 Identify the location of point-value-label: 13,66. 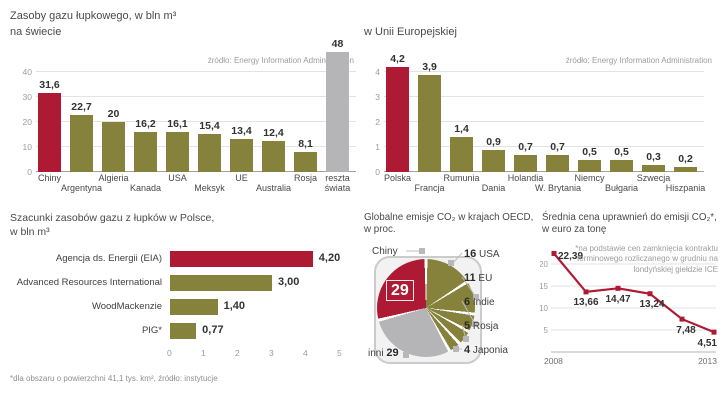
(585, 302).